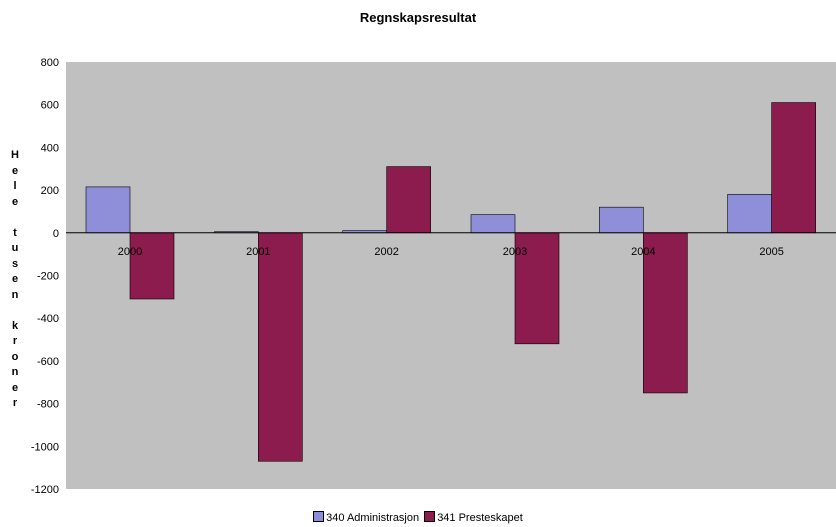  I want to click on y-tick-label: 800, so click(50, 63).